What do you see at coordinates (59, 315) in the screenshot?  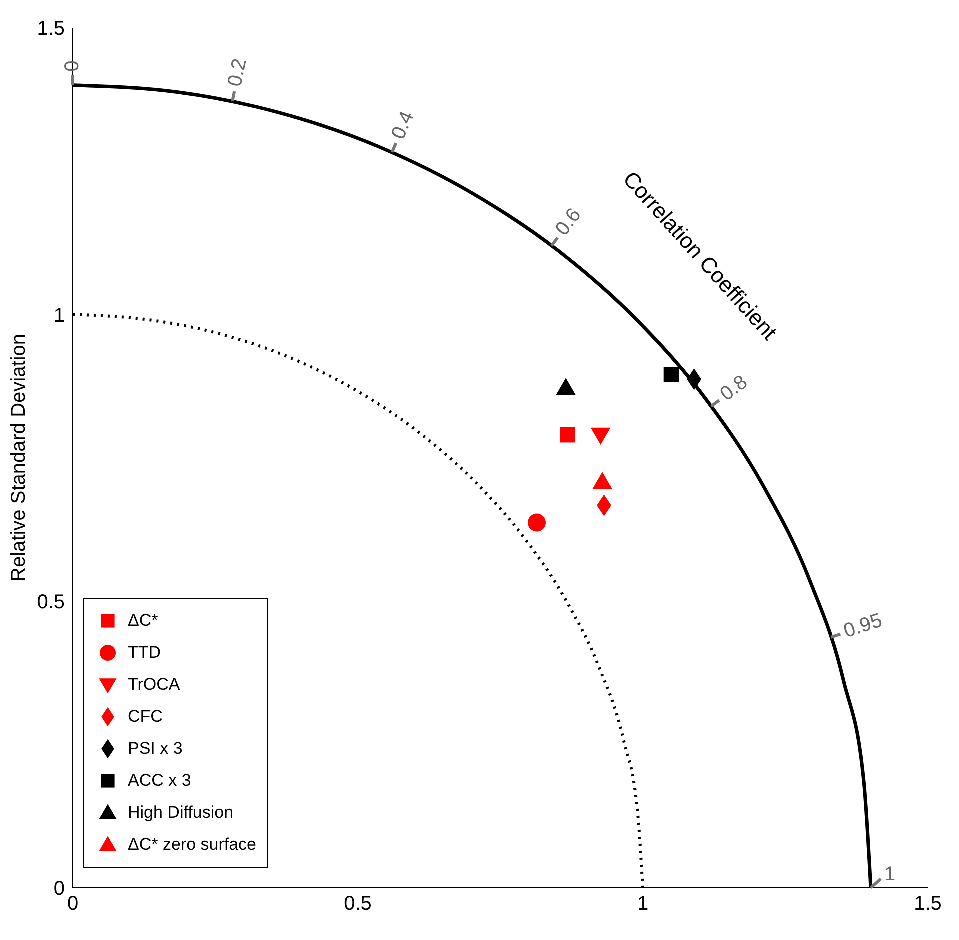 I see `y-tick-label: 1` at bounding box center [59, 315].